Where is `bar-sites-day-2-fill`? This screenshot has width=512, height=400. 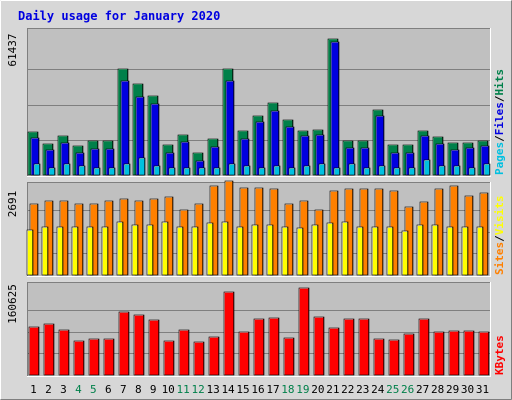
bar-sites-day-2-fill is located at coordinates (45, 251).